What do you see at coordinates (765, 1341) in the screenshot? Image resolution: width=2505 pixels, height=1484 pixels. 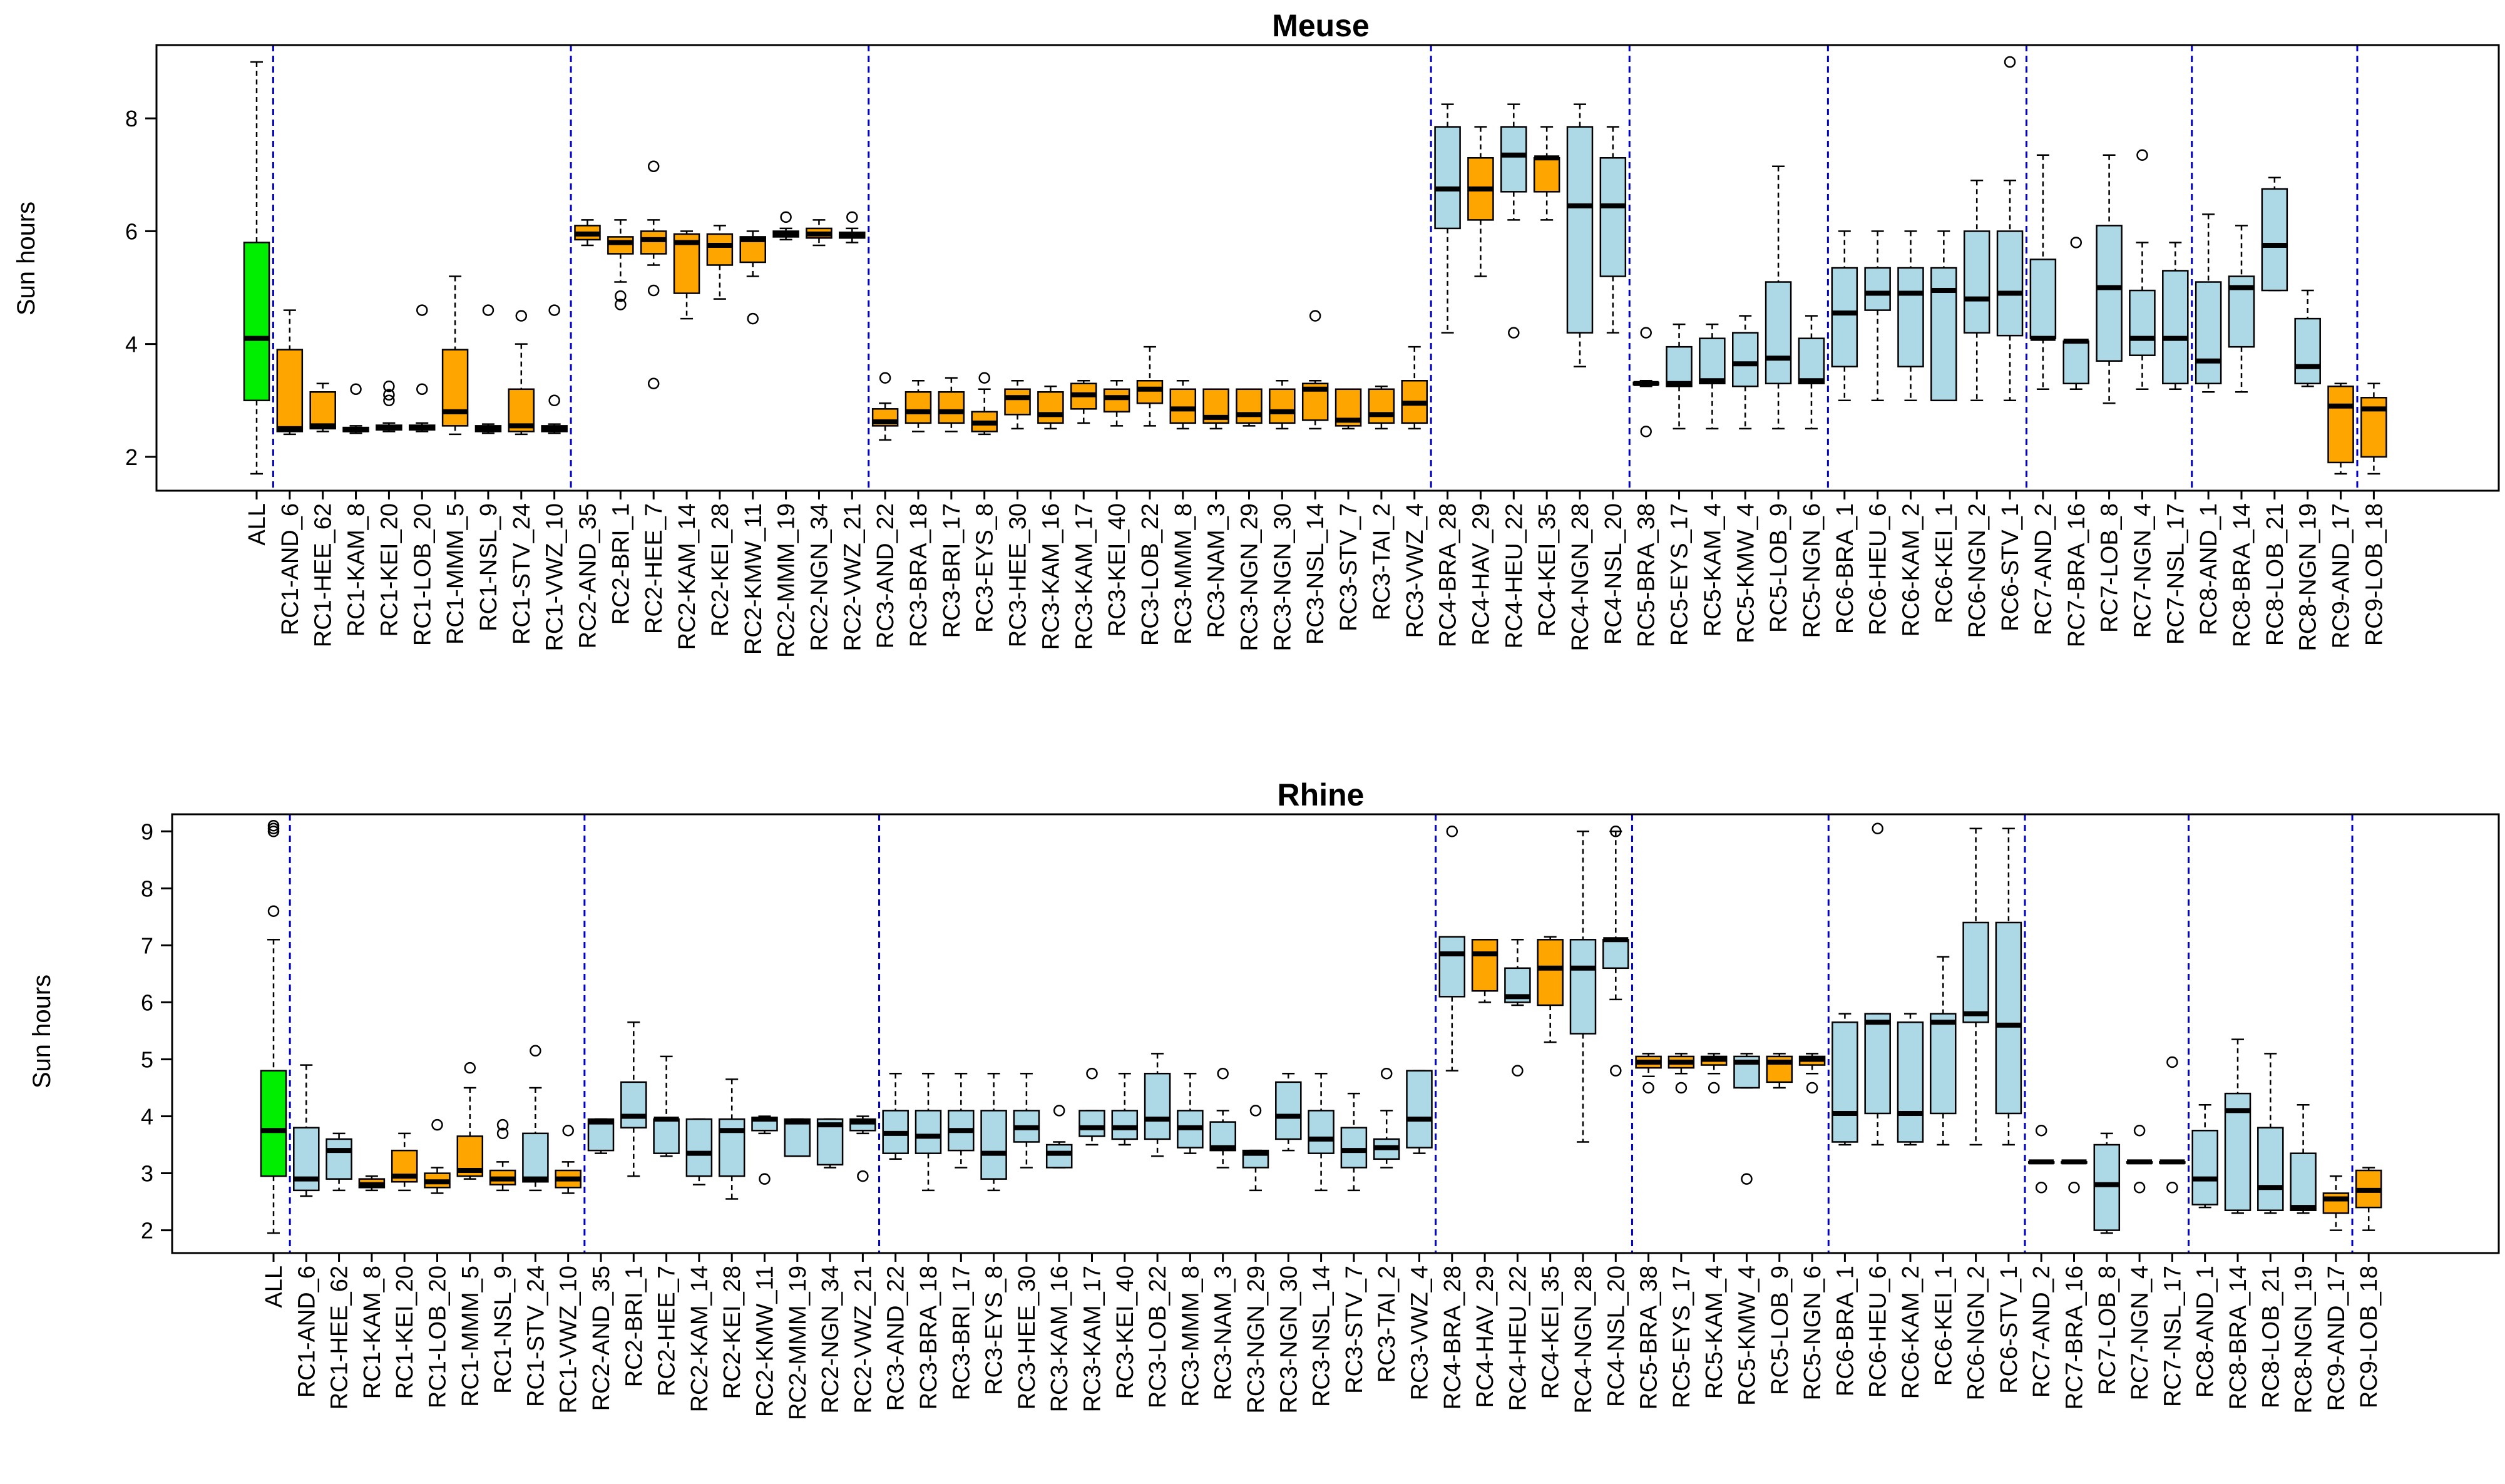 I see `x-tick-label: RC2-KMW_11` at bounding box center [765, 1341].